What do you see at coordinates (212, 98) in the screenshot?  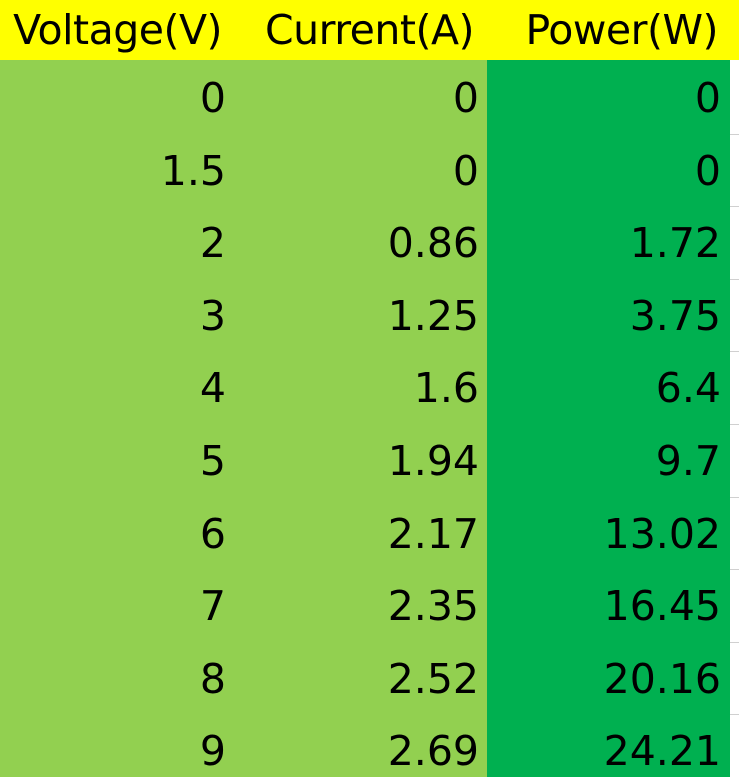 I see `cell-voltage: 0` at bounding box center [212, 98].